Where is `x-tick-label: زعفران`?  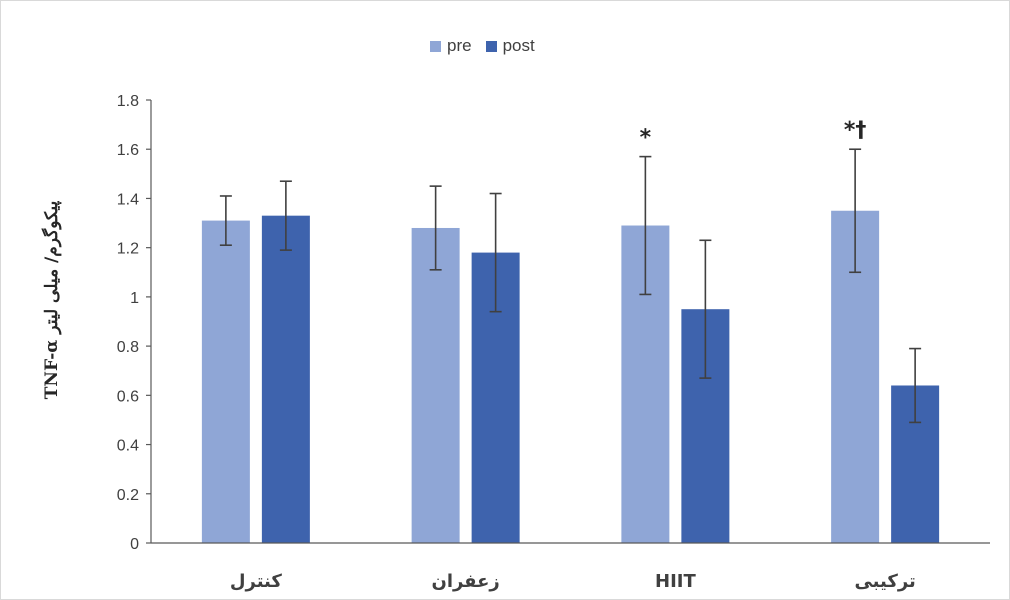
x-tick-label: زعفران is located at coordinates (465, 581).